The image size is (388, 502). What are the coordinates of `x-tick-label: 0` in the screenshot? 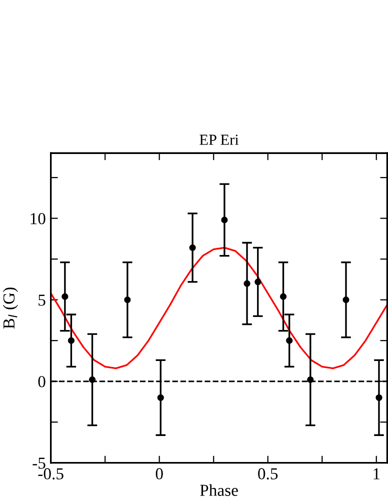 It's located at (159, 474).